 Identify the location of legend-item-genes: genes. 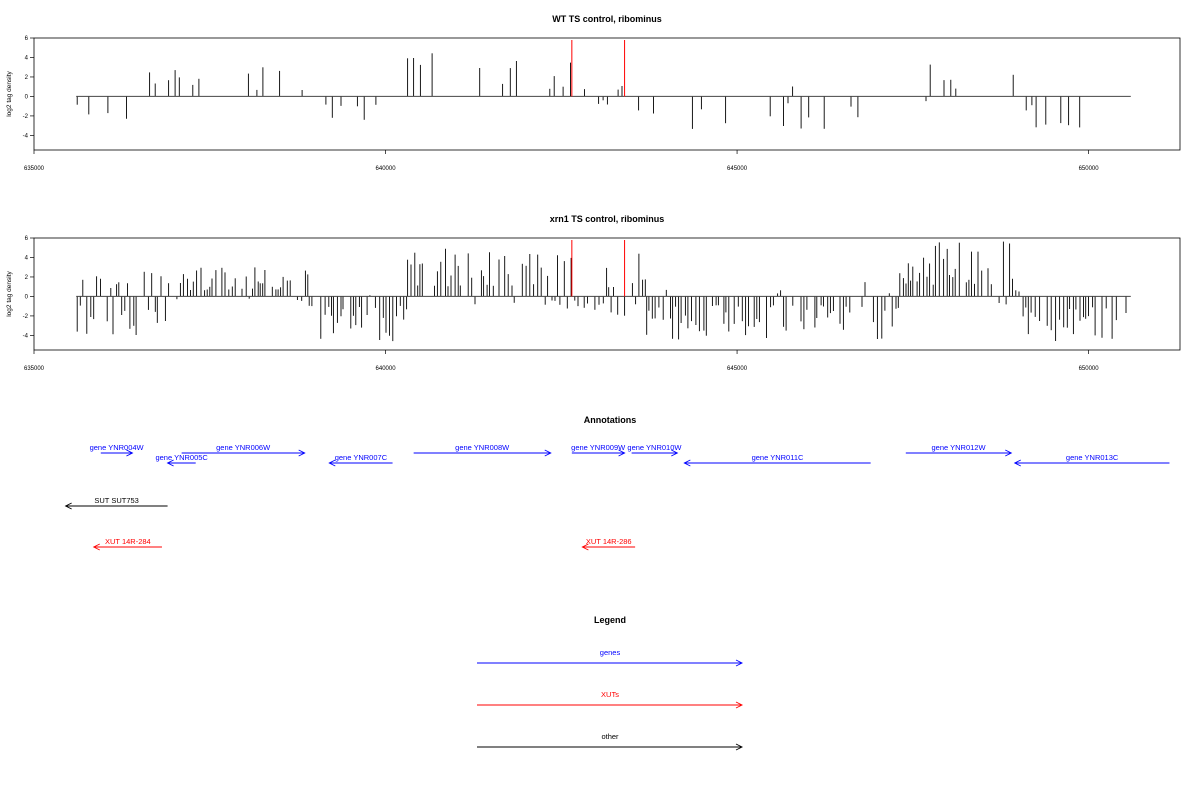
(610, 657).